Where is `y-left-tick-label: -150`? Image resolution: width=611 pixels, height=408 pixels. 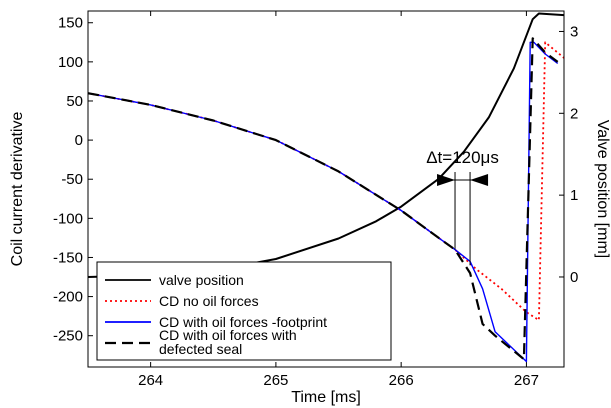 y-left-tick-label: -150 is located at coordinates (68, 257).